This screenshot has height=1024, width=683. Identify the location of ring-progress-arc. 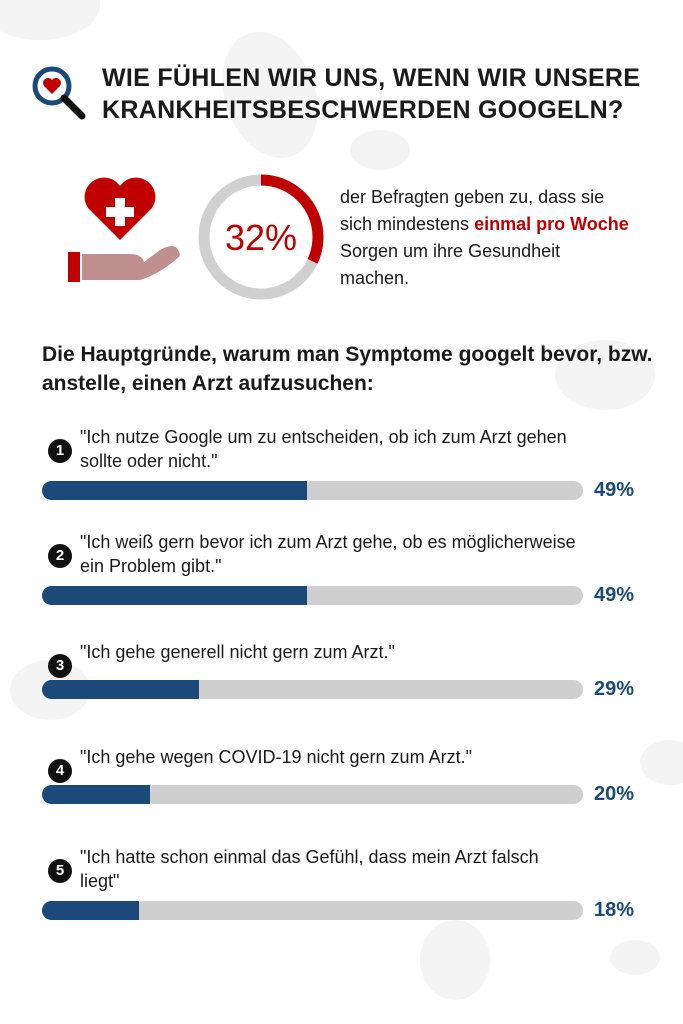
(261, 237).